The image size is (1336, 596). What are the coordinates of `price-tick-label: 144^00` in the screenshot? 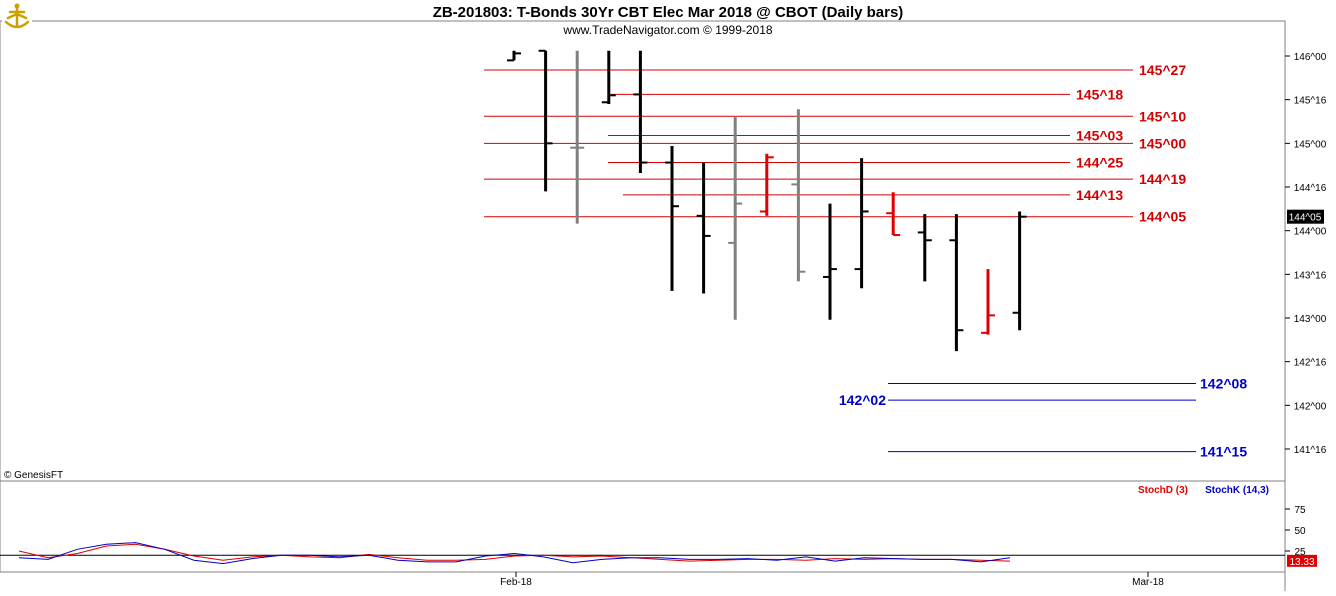 It's located at (1310, 232).